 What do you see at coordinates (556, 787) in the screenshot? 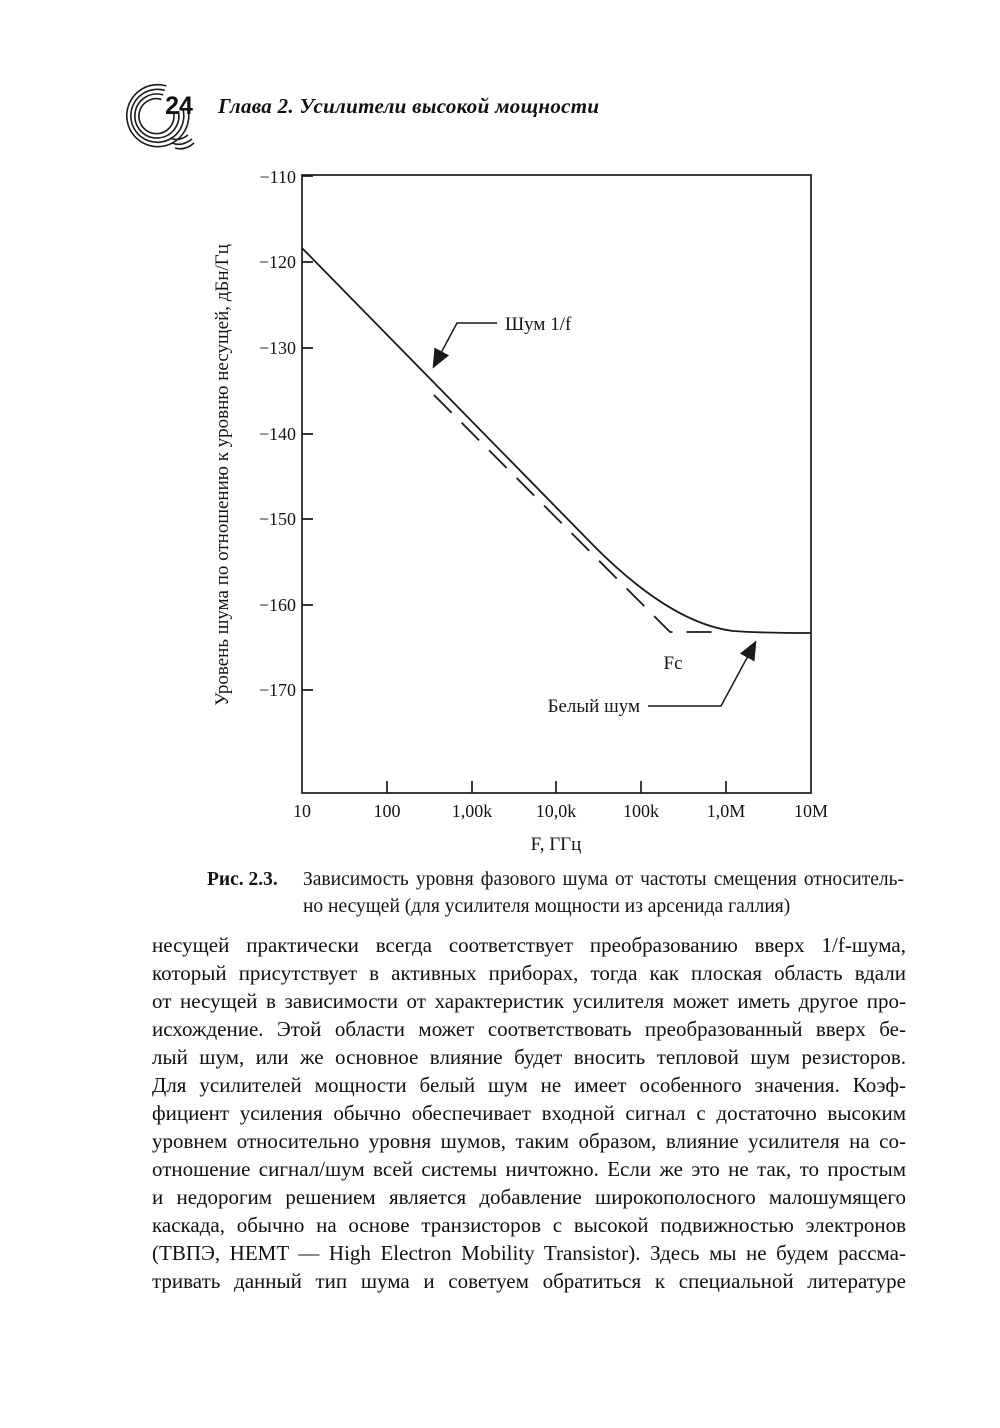
I see `x-axis-ticks` at bounding box center [556, 787].